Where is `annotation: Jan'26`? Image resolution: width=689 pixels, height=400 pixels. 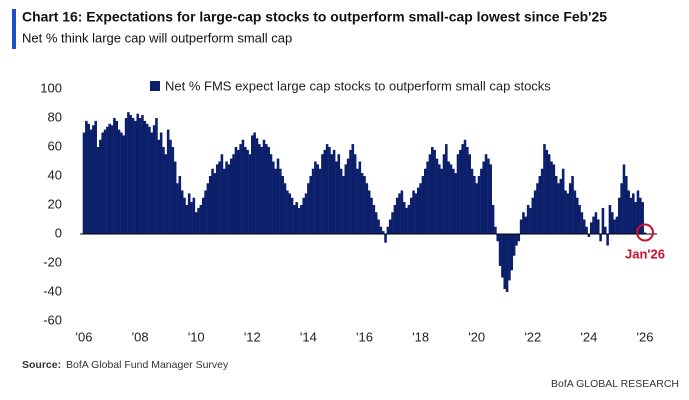
annotation: Jan'26 is located at coordinates (645, 253).